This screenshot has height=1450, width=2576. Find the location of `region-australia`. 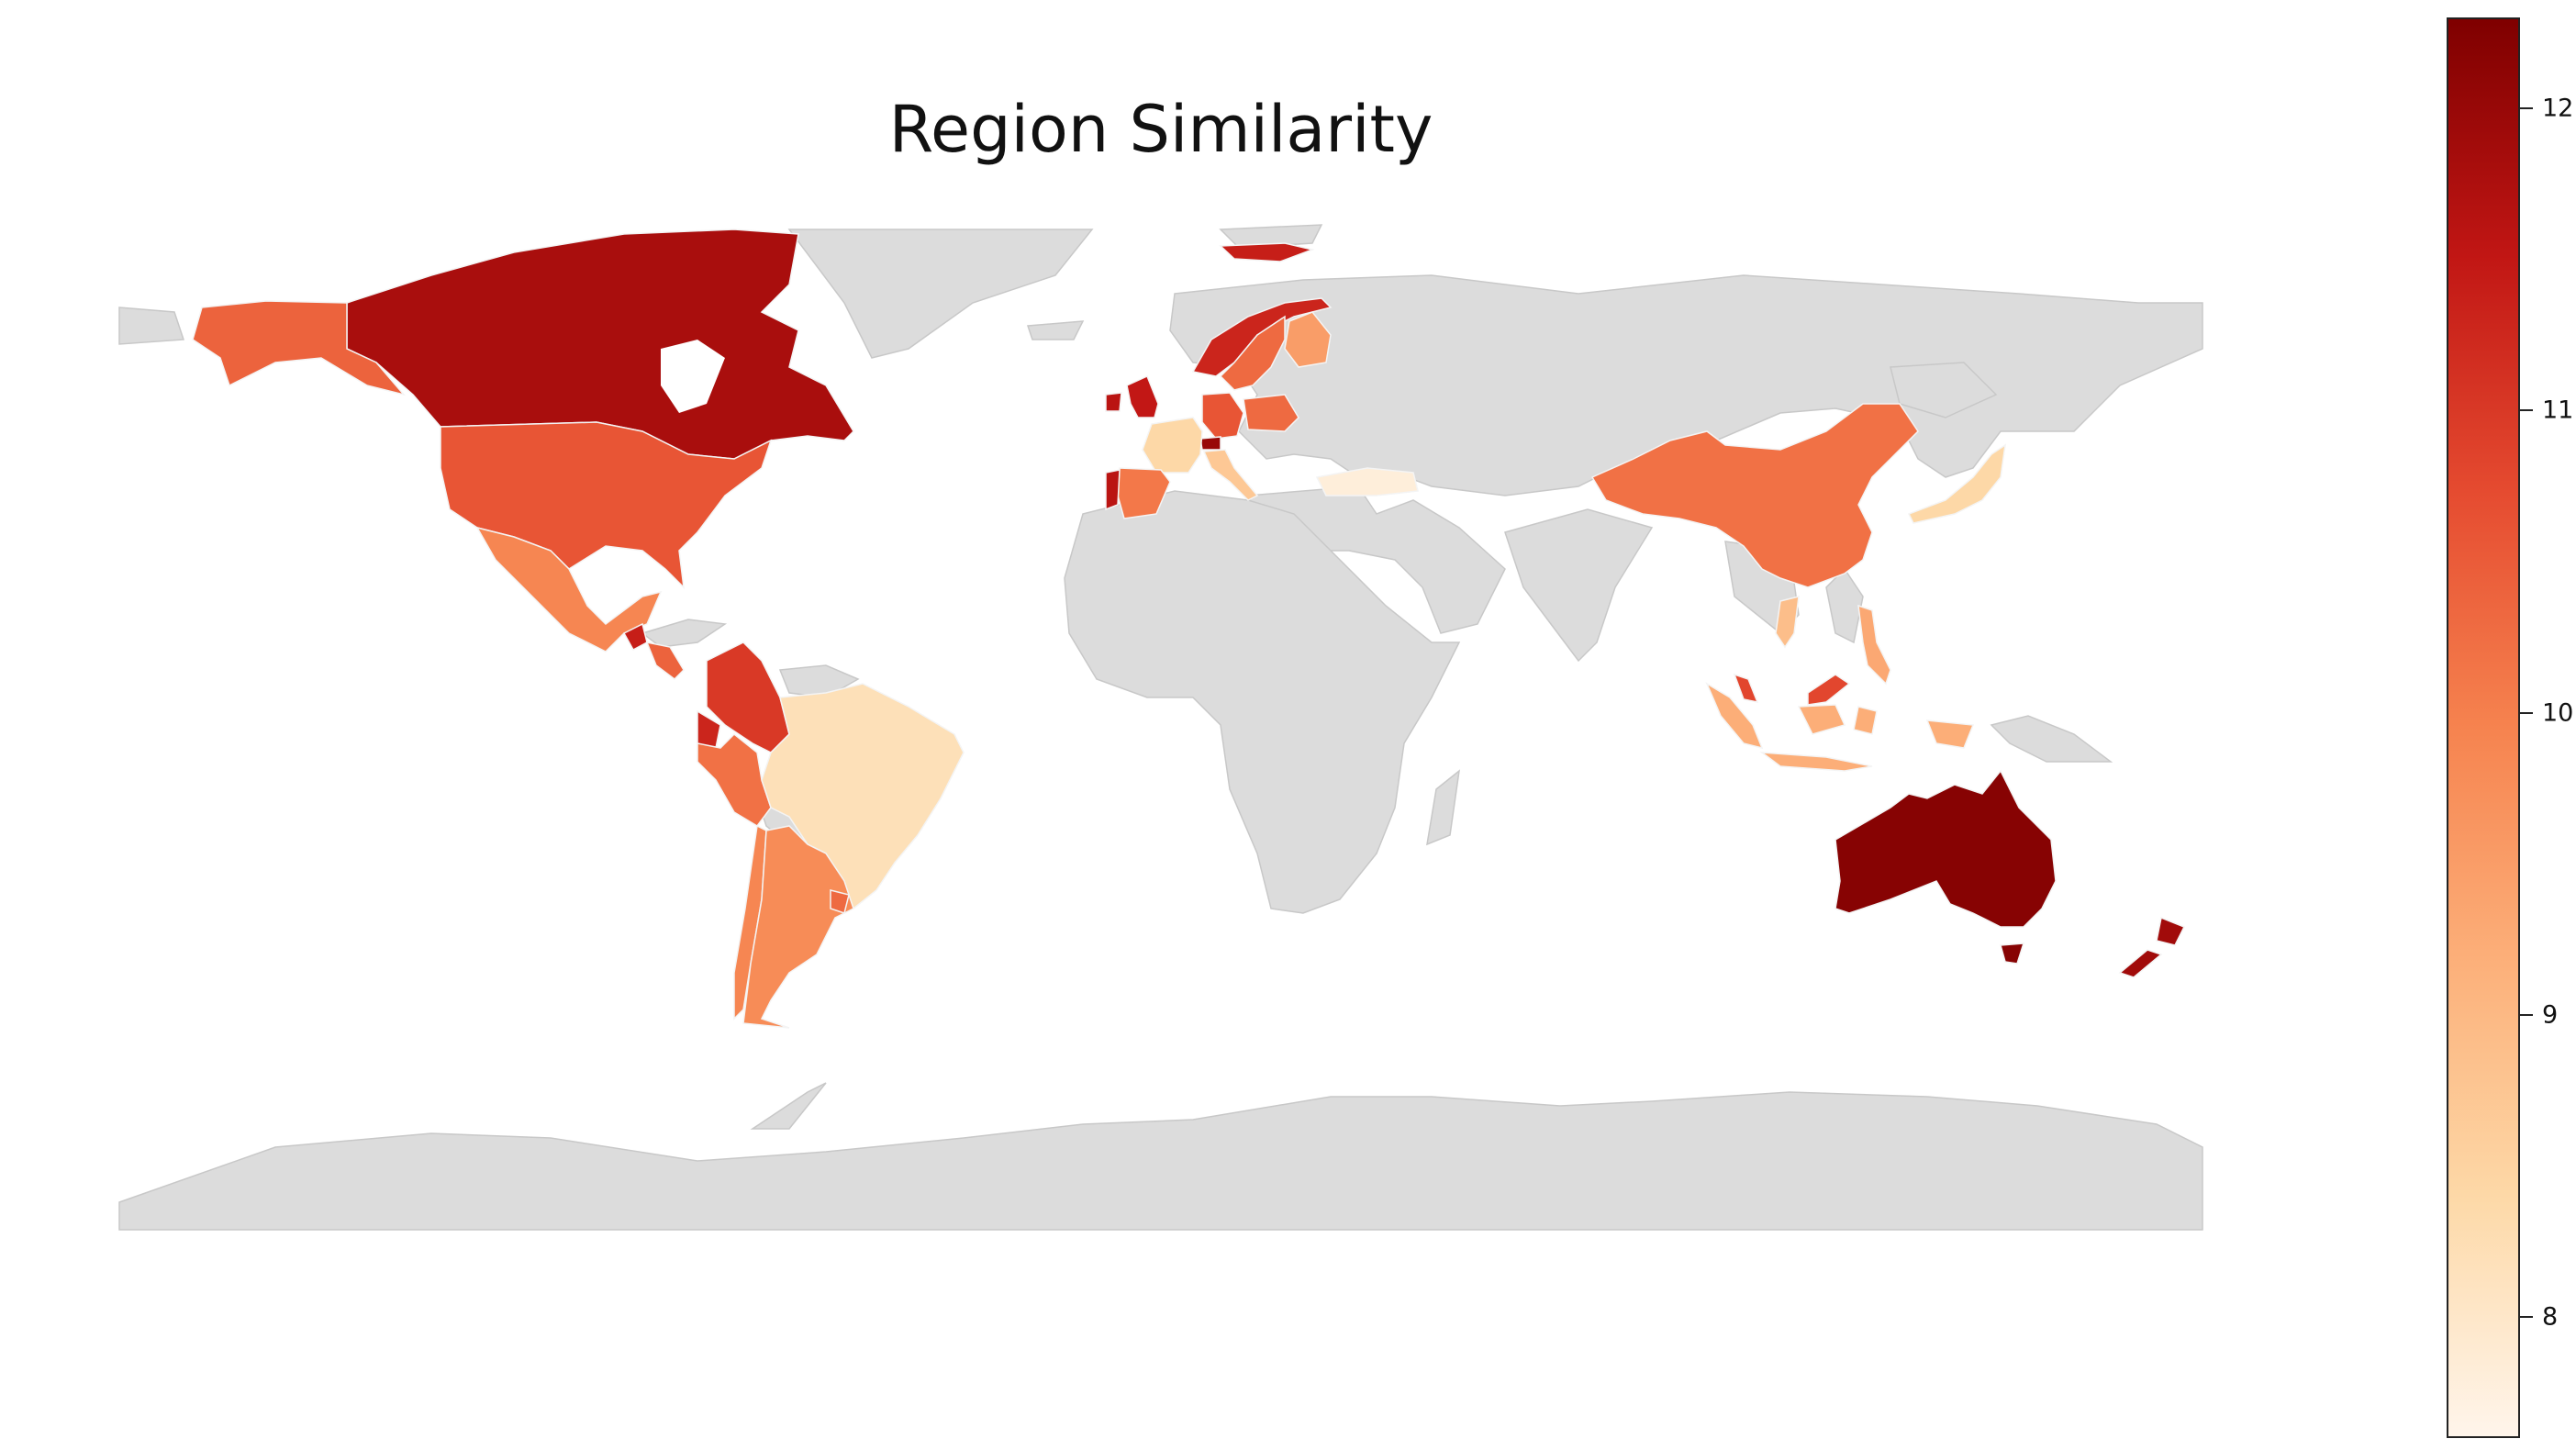

region-australia is located at coordinates (1945, 848).